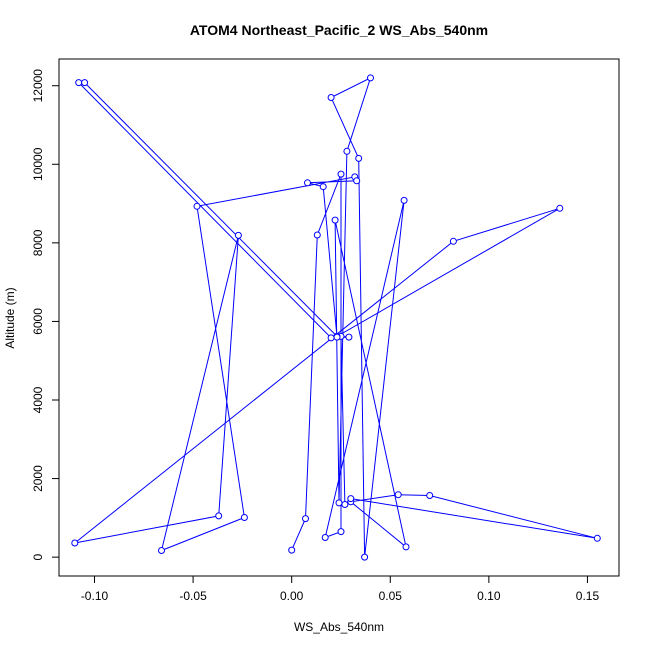 The width and height of the screenshot is (650, 650). I want to click on y-axis: 0 2000 4000 6000 8000 10000 12000, so click(45, 314).